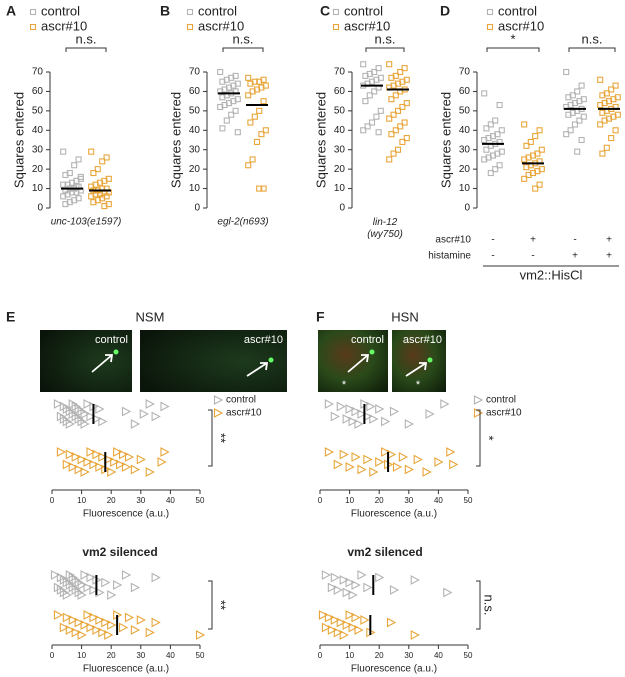 The height and width of the screenshot is (677, 625). Describe the element at coordinates (385, 228) in the screenshot. I see `x-axis-label: lin-12 (wy750)` at that location.